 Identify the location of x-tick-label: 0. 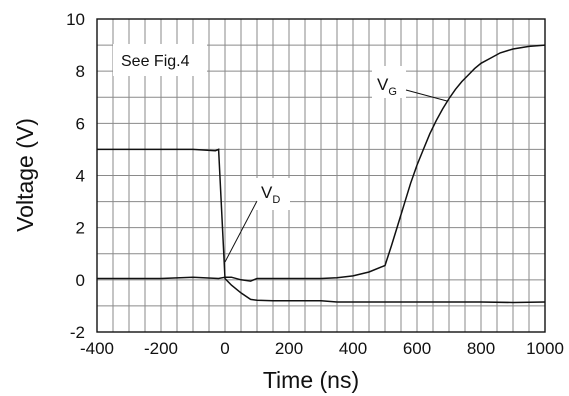
(224, 348).